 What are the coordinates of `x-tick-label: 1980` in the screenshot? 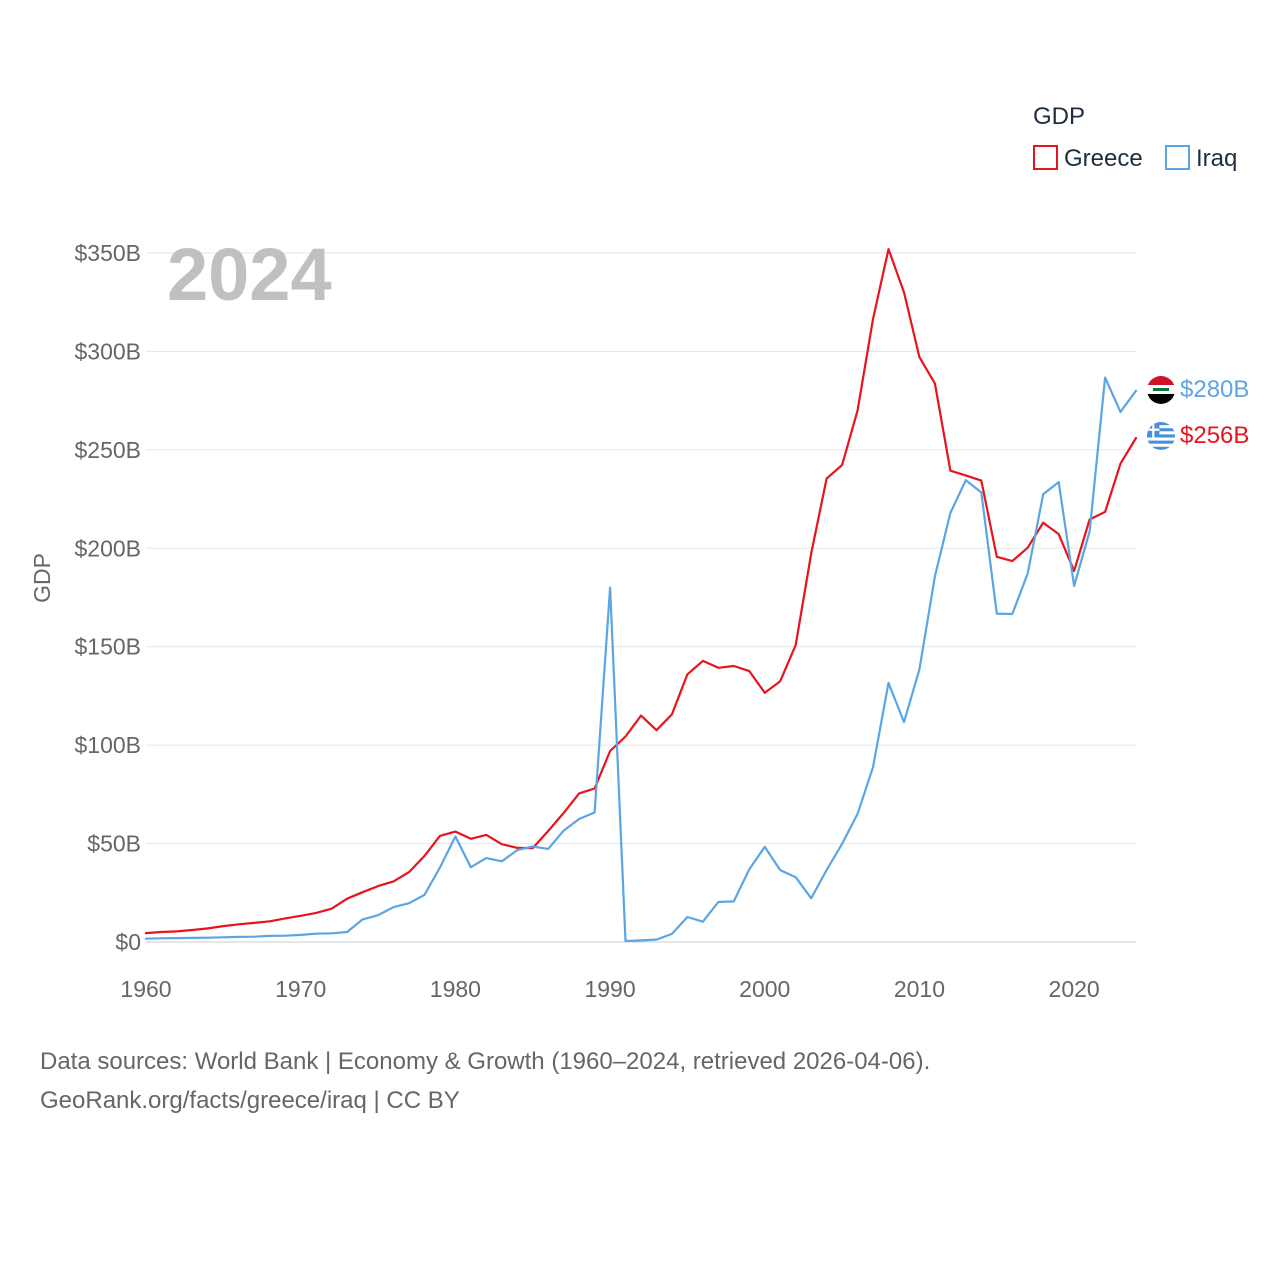 It's located at (455, 989).